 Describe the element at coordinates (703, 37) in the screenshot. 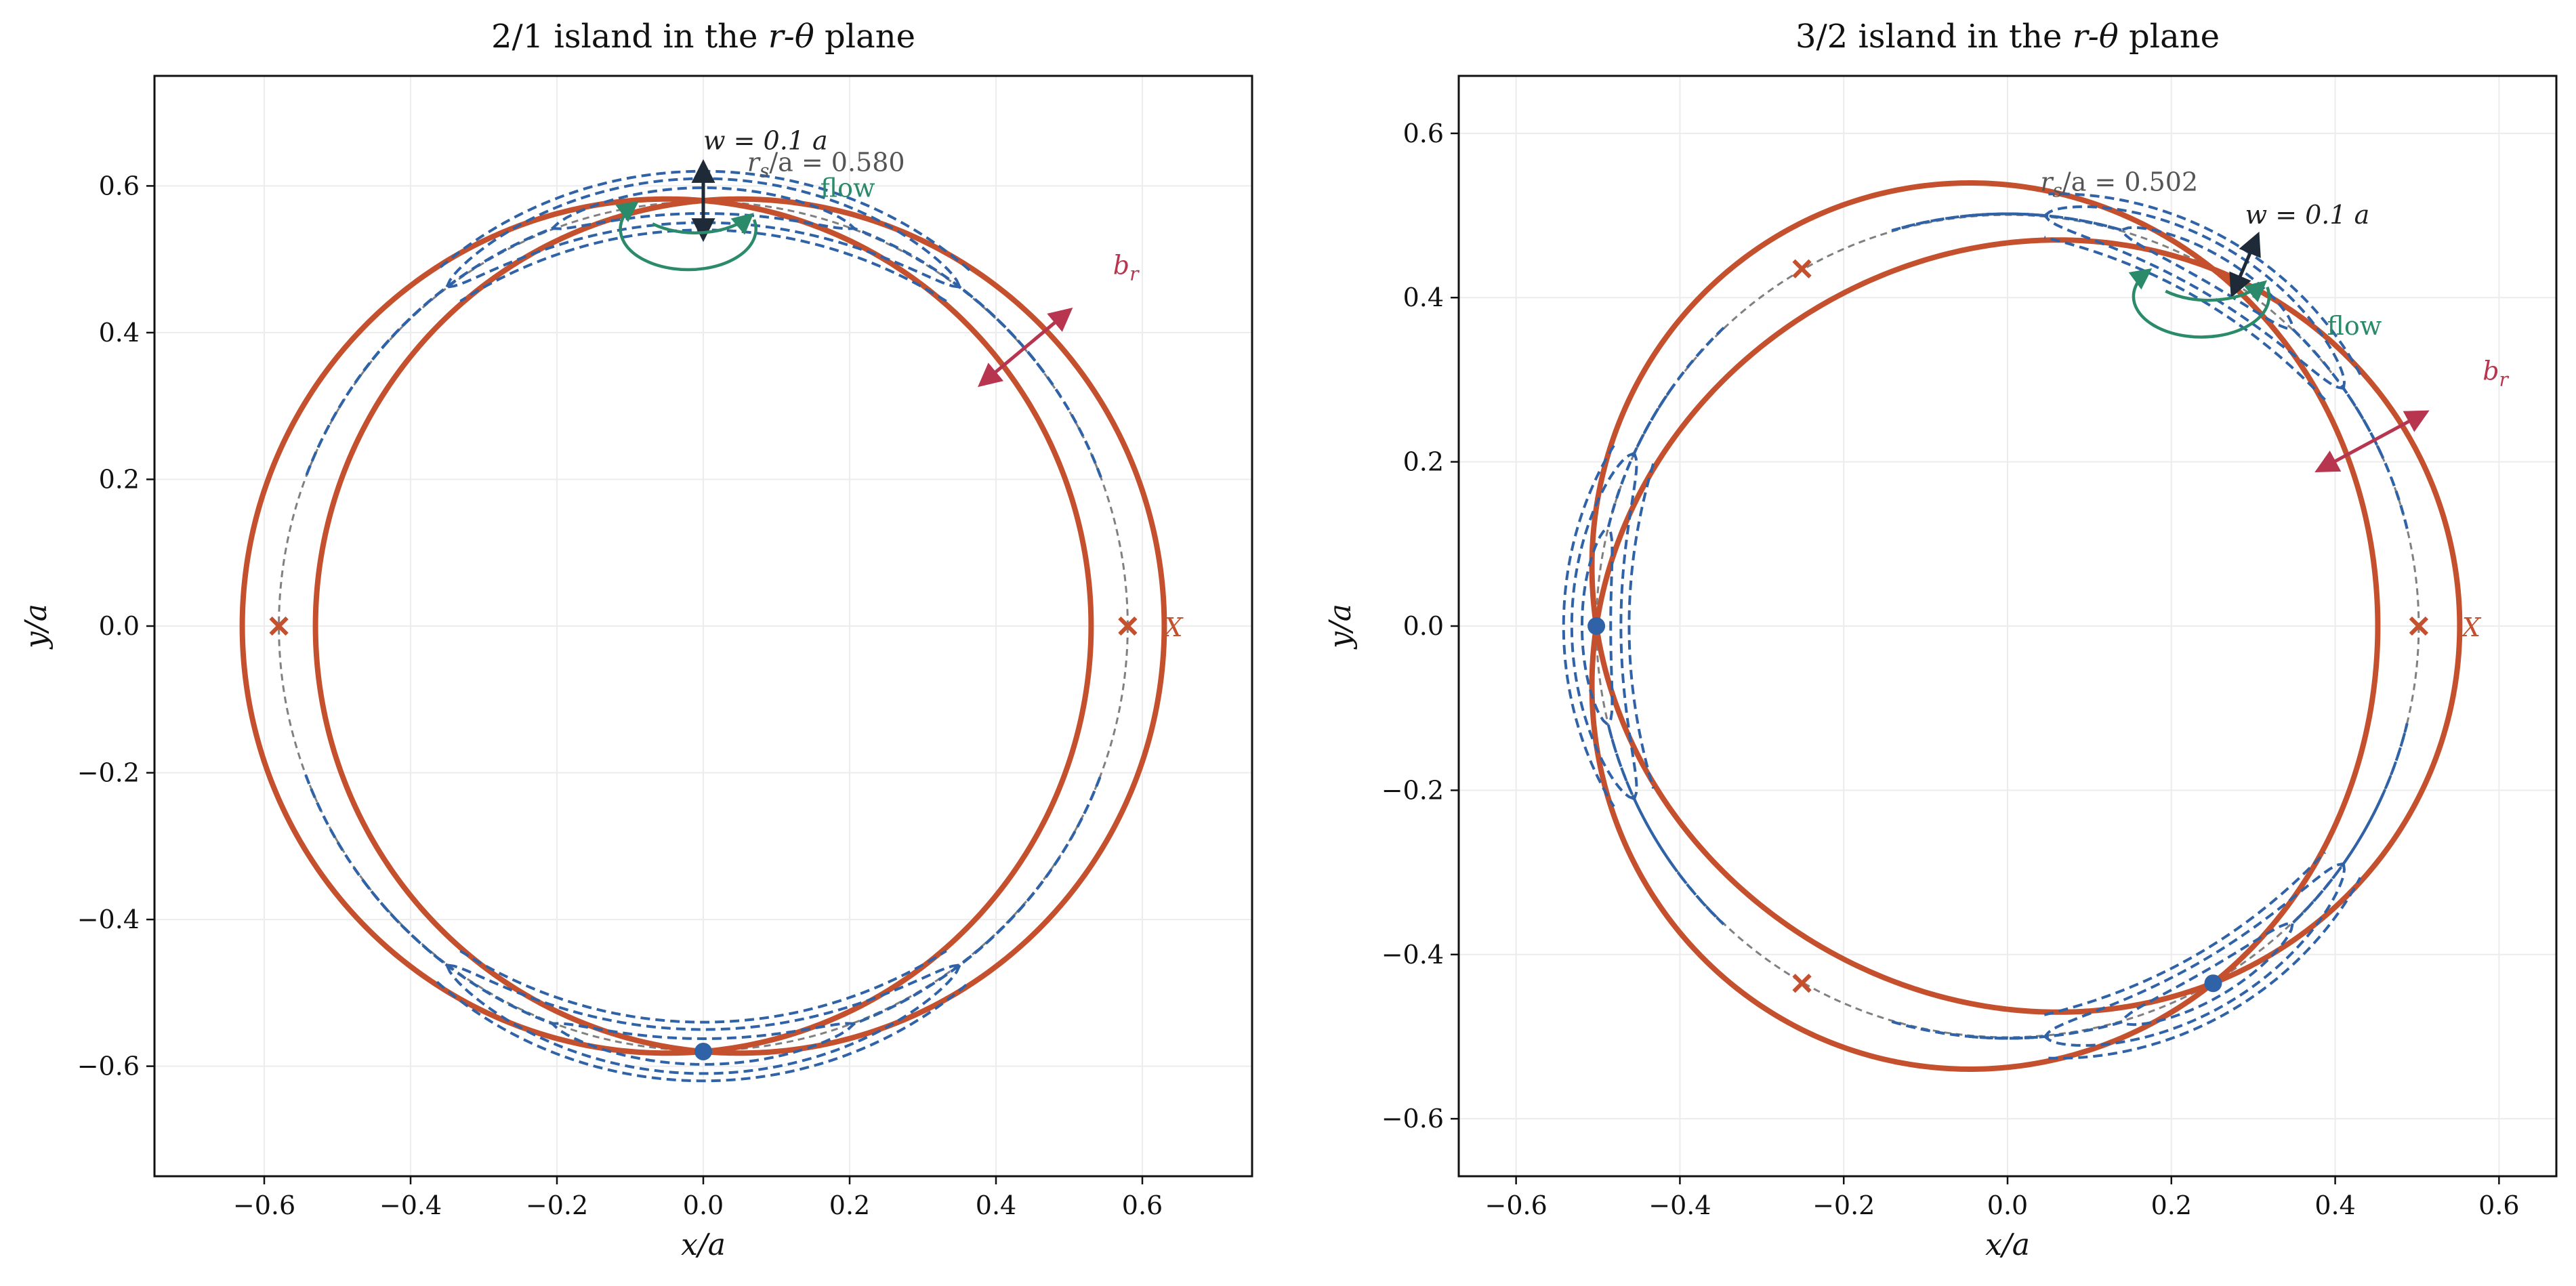

I see `panel-title: 2/1 island in the r-θ plane` at that location.